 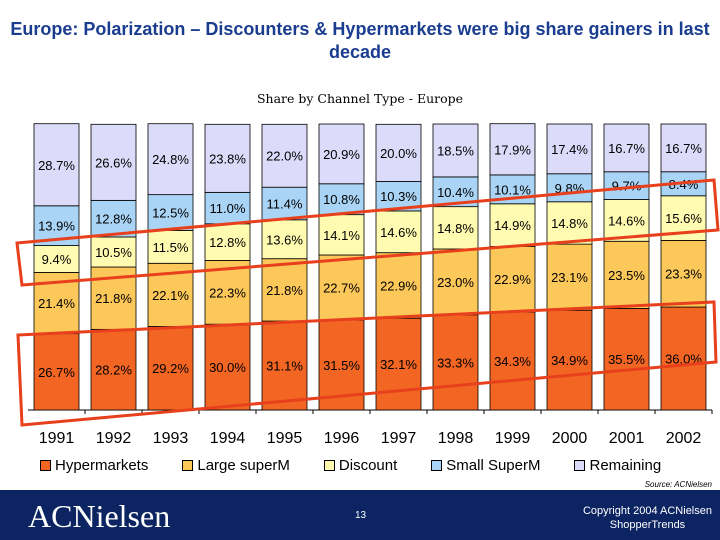 I want to click on data-label: 35.5%, so click(x=626, y=359).